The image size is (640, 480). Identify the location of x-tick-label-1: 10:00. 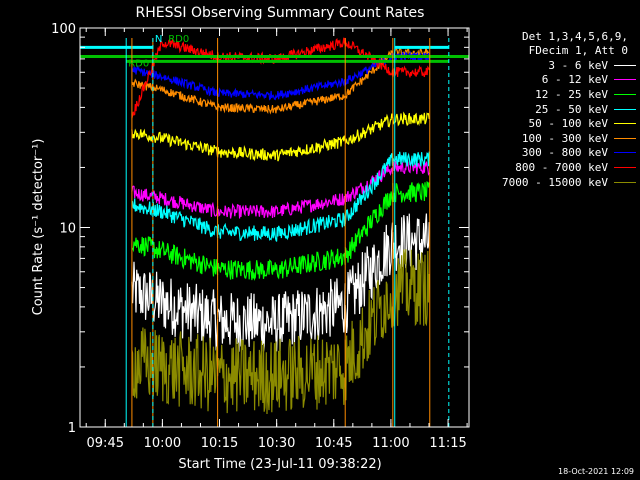
(162, 443).